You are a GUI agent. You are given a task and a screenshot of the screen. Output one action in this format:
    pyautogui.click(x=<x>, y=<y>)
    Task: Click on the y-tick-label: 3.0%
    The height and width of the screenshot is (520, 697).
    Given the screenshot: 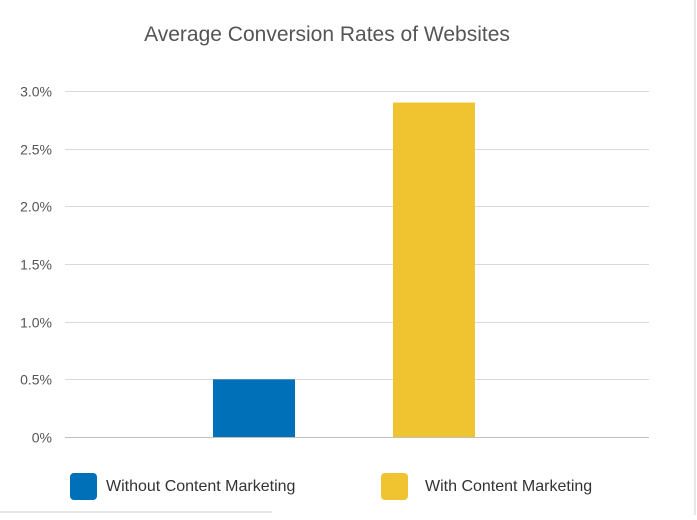 What is the action you would take?
    pyautogui.click(x=36, y=92)
    